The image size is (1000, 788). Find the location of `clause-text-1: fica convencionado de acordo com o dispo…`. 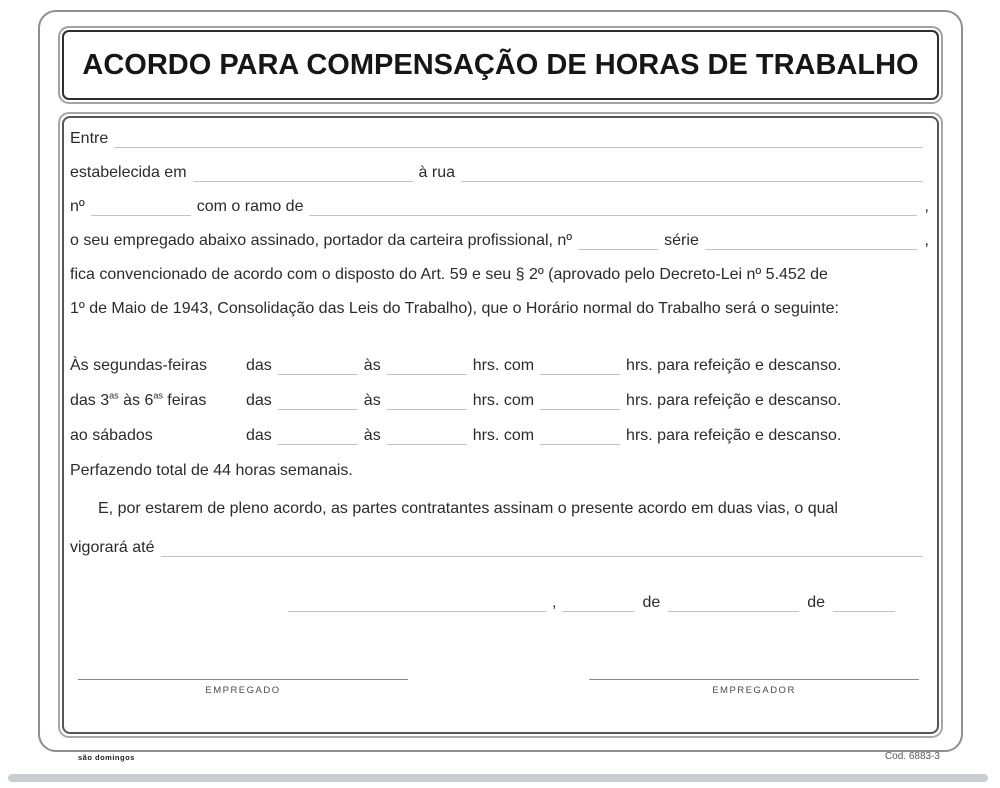

clause-text-1: fica convencionado de acordo com o dispo… is located at coordinates (449, 274).